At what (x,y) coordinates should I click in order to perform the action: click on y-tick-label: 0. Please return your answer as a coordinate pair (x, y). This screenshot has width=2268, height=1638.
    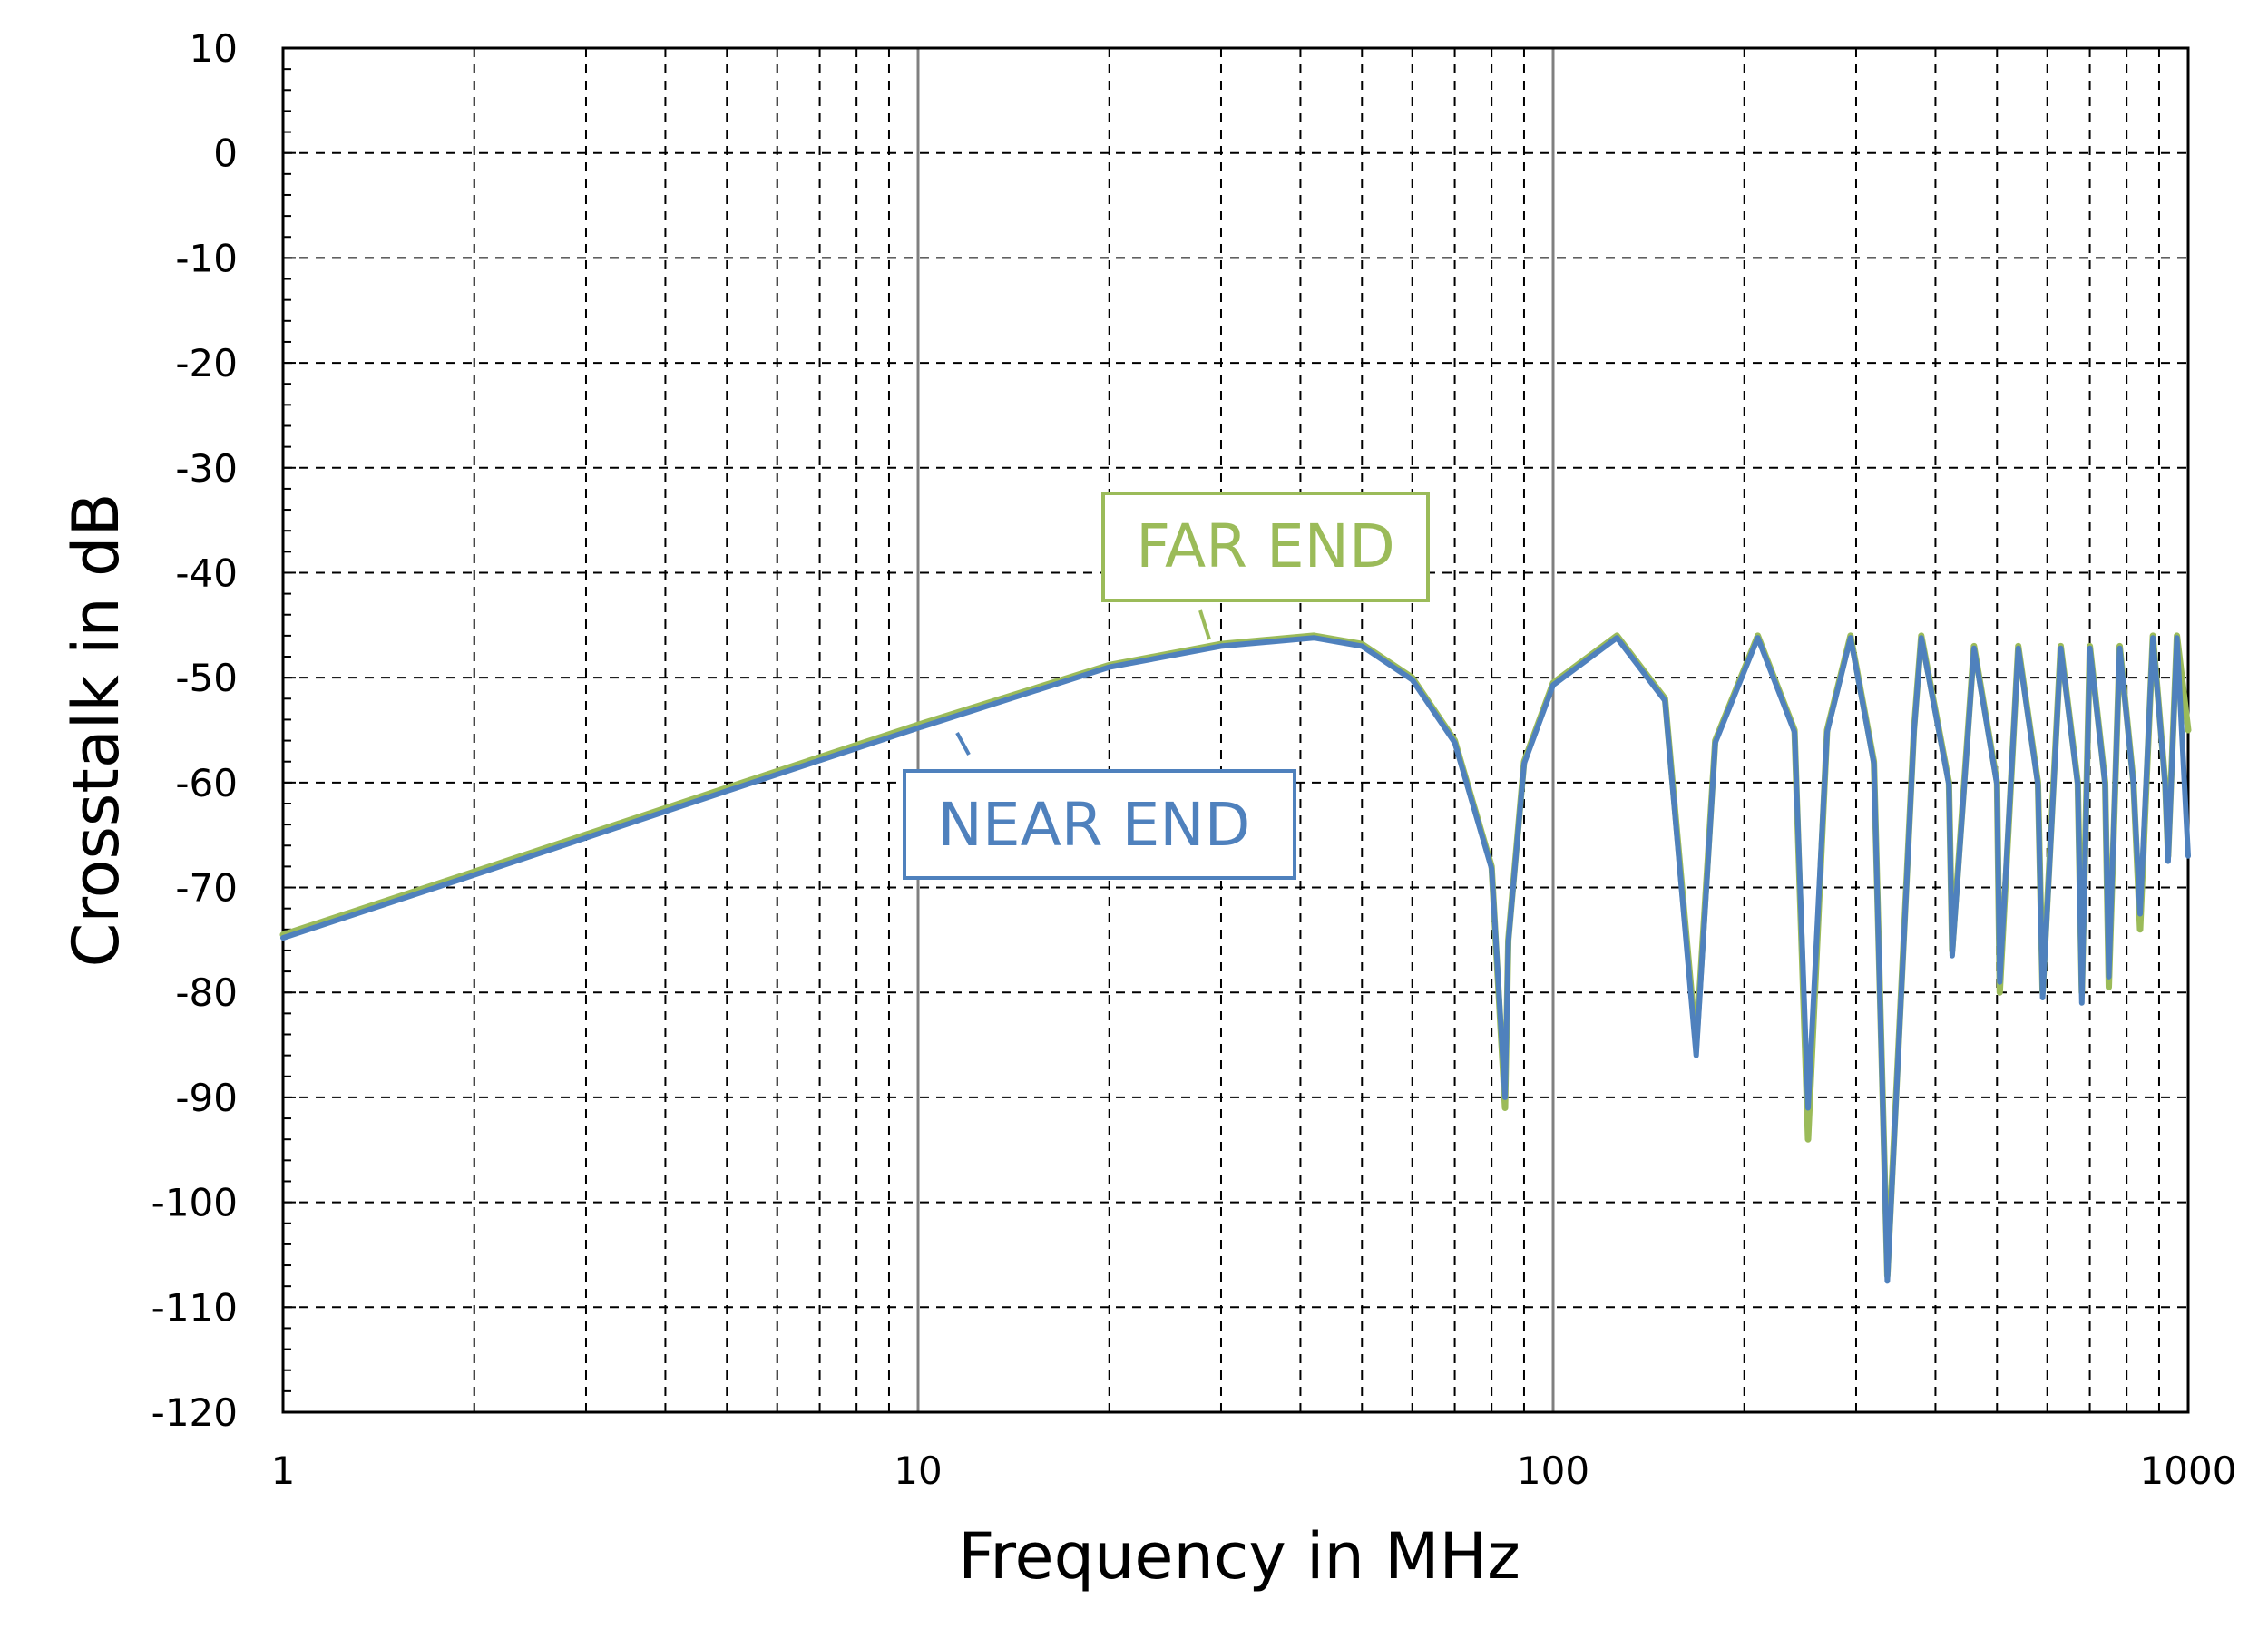
    Looking at the image, I should click on (226, 154).